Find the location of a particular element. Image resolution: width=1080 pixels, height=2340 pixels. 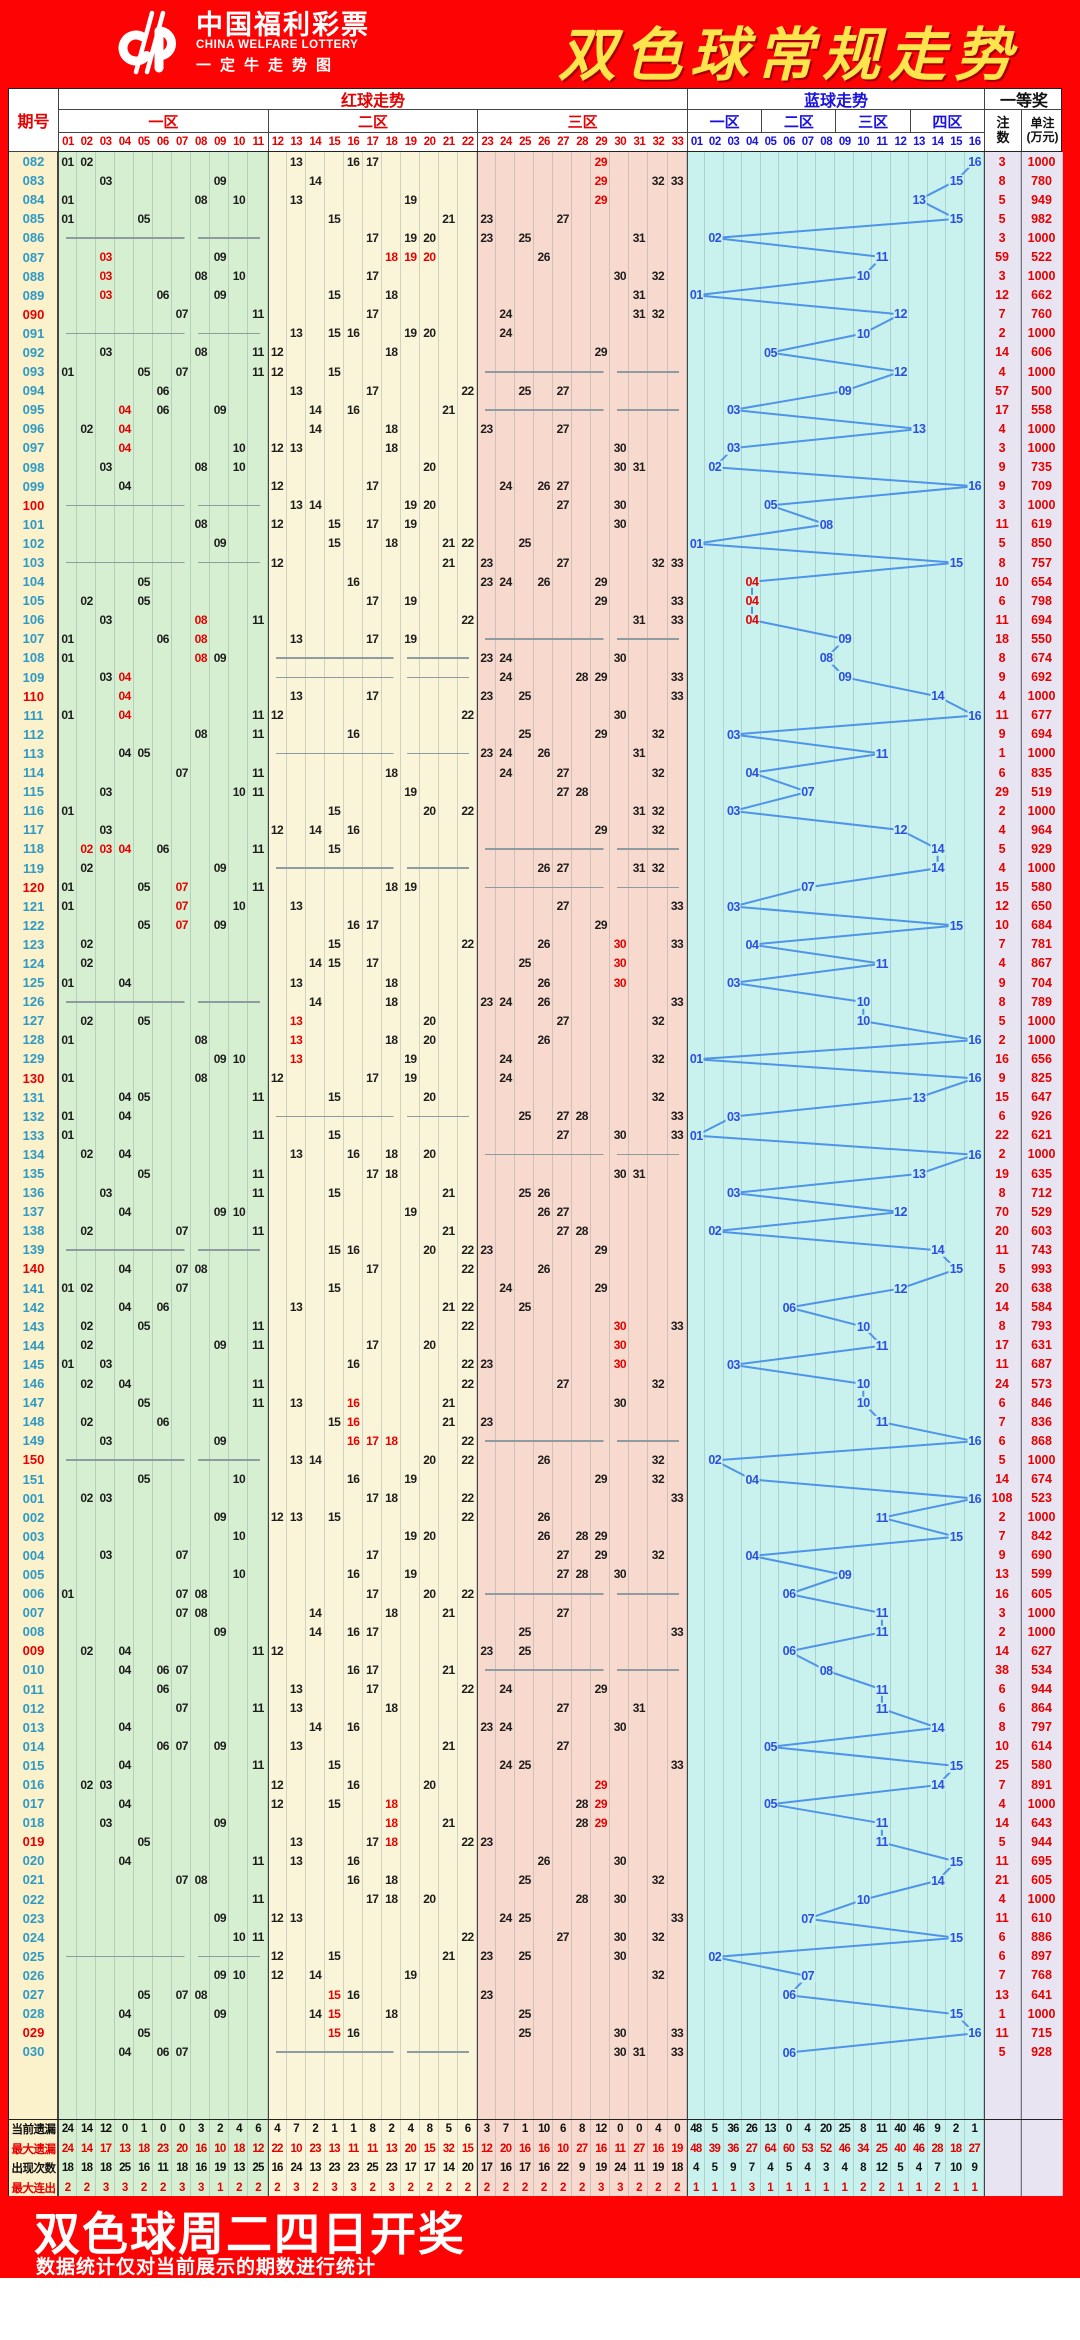

red-ball-cell: 07 is located at coordinates (182, 372).